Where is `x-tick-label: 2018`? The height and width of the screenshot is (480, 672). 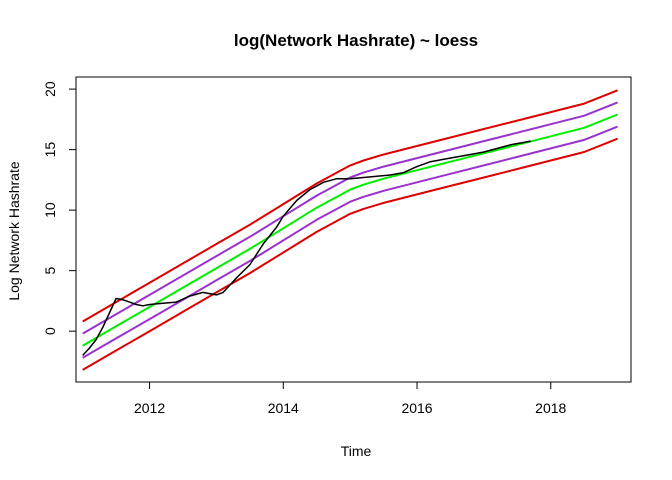 x-tick-label: 2018 is located at coordinates (550, 408).